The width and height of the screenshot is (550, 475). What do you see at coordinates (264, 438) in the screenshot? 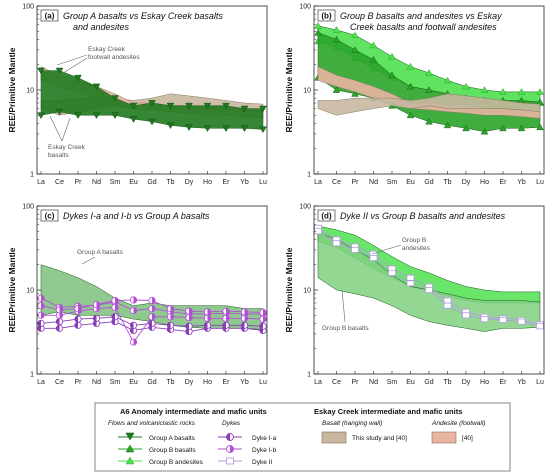
I see `legend-label: Dyke I-a` at bounding box center [264, 438].